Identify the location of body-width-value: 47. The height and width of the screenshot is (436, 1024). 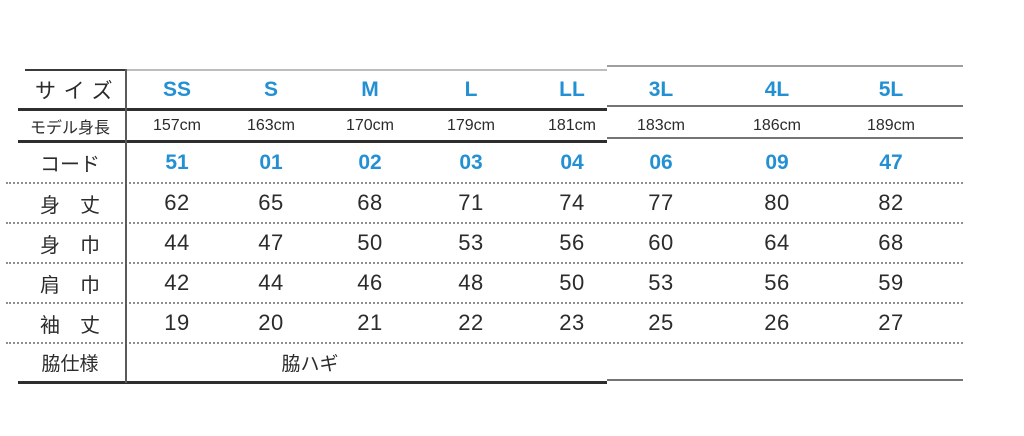
(271, 242).